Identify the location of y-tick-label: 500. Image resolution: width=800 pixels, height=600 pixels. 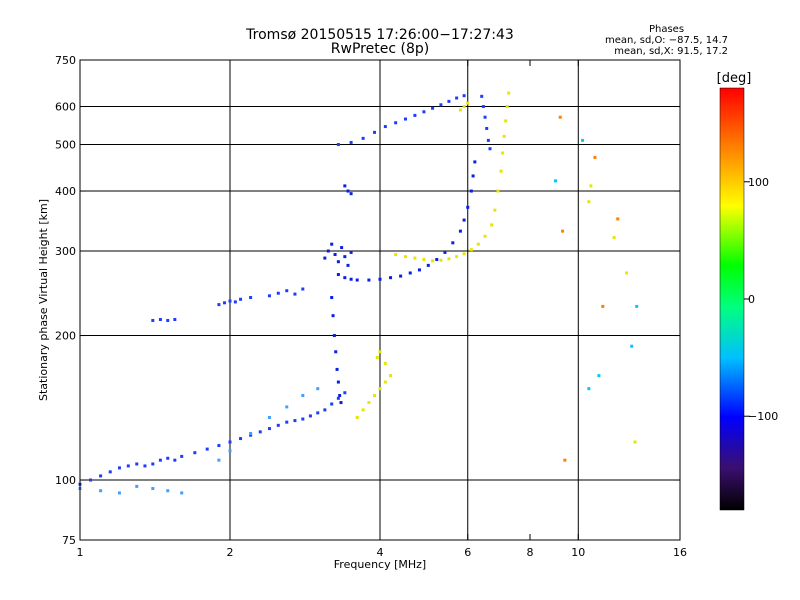
(65, 145).